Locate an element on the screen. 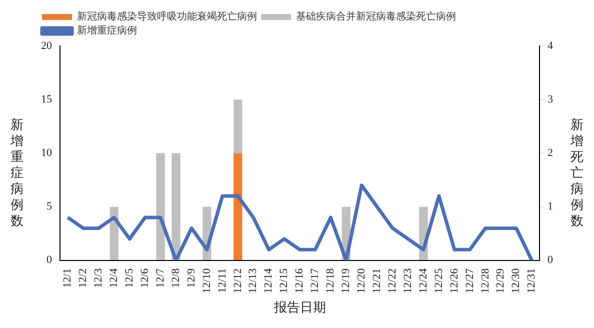 The height and width of the screenshot is (328, 594). y2-tick-label: 2 is located at coordinates (550, 153).